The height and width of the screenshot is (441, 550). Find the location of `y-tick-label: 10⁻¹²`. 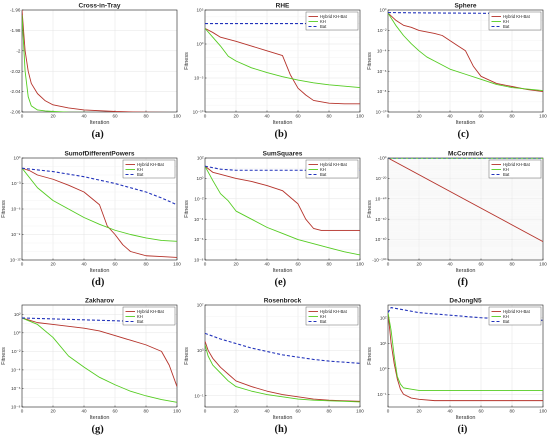

y-tick-label: 10⁻¹² is located at coordinates (15, 260).